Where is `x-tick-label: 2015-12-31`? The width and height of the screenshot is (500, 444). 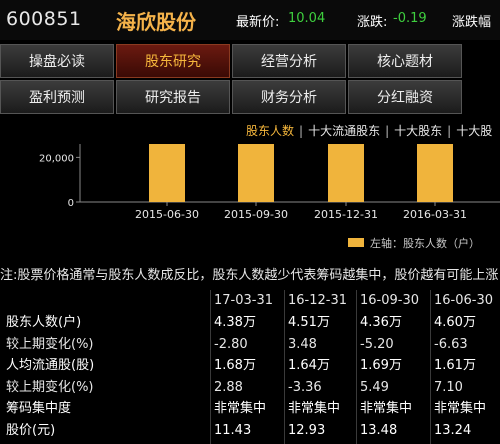
x-tick-label: 2015-12-31 is located at coordinates (346, 214).